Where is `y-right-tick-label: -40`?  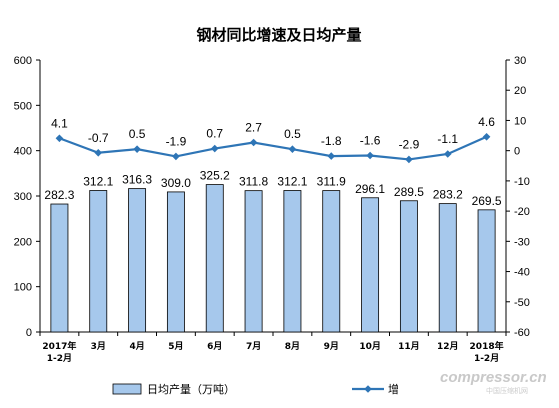 y-right-tick-label: -40 is located at coordinates (522, 273).